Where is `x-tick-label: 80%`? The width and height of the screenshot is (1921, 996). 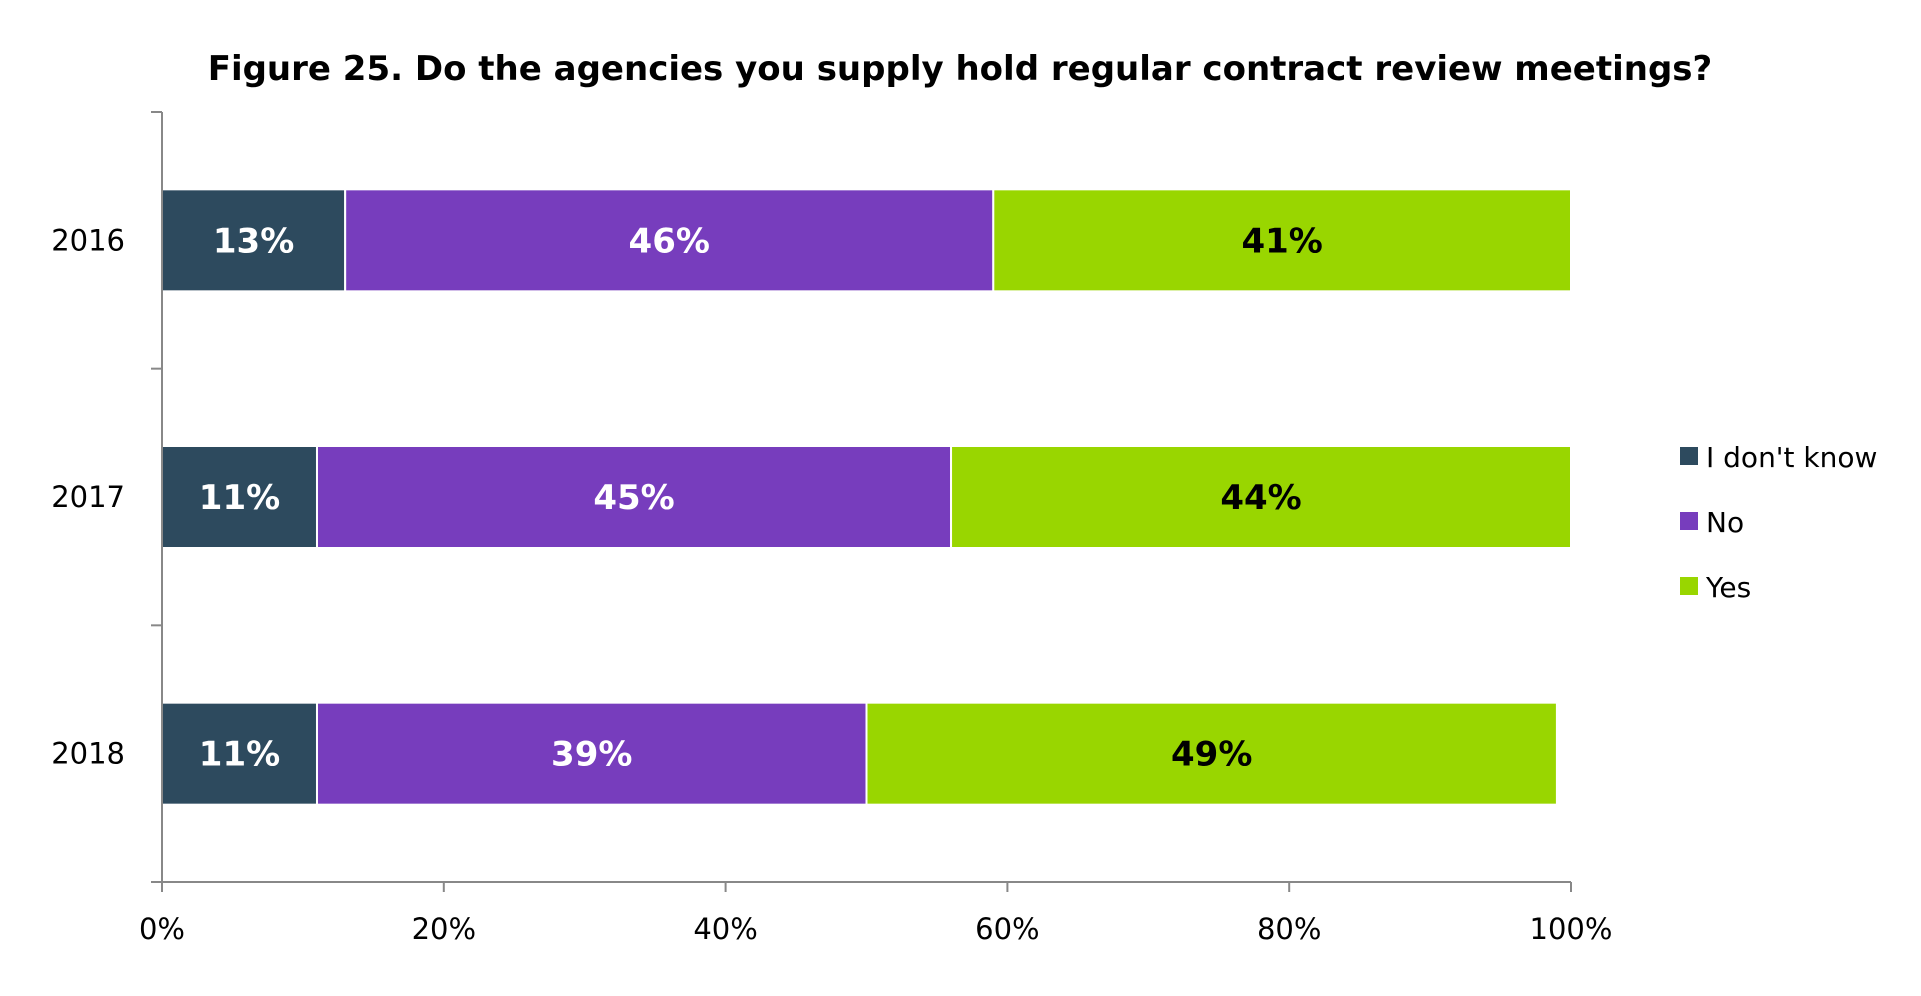 x-tick-label: 80% is located at coordinates (1289, 929).